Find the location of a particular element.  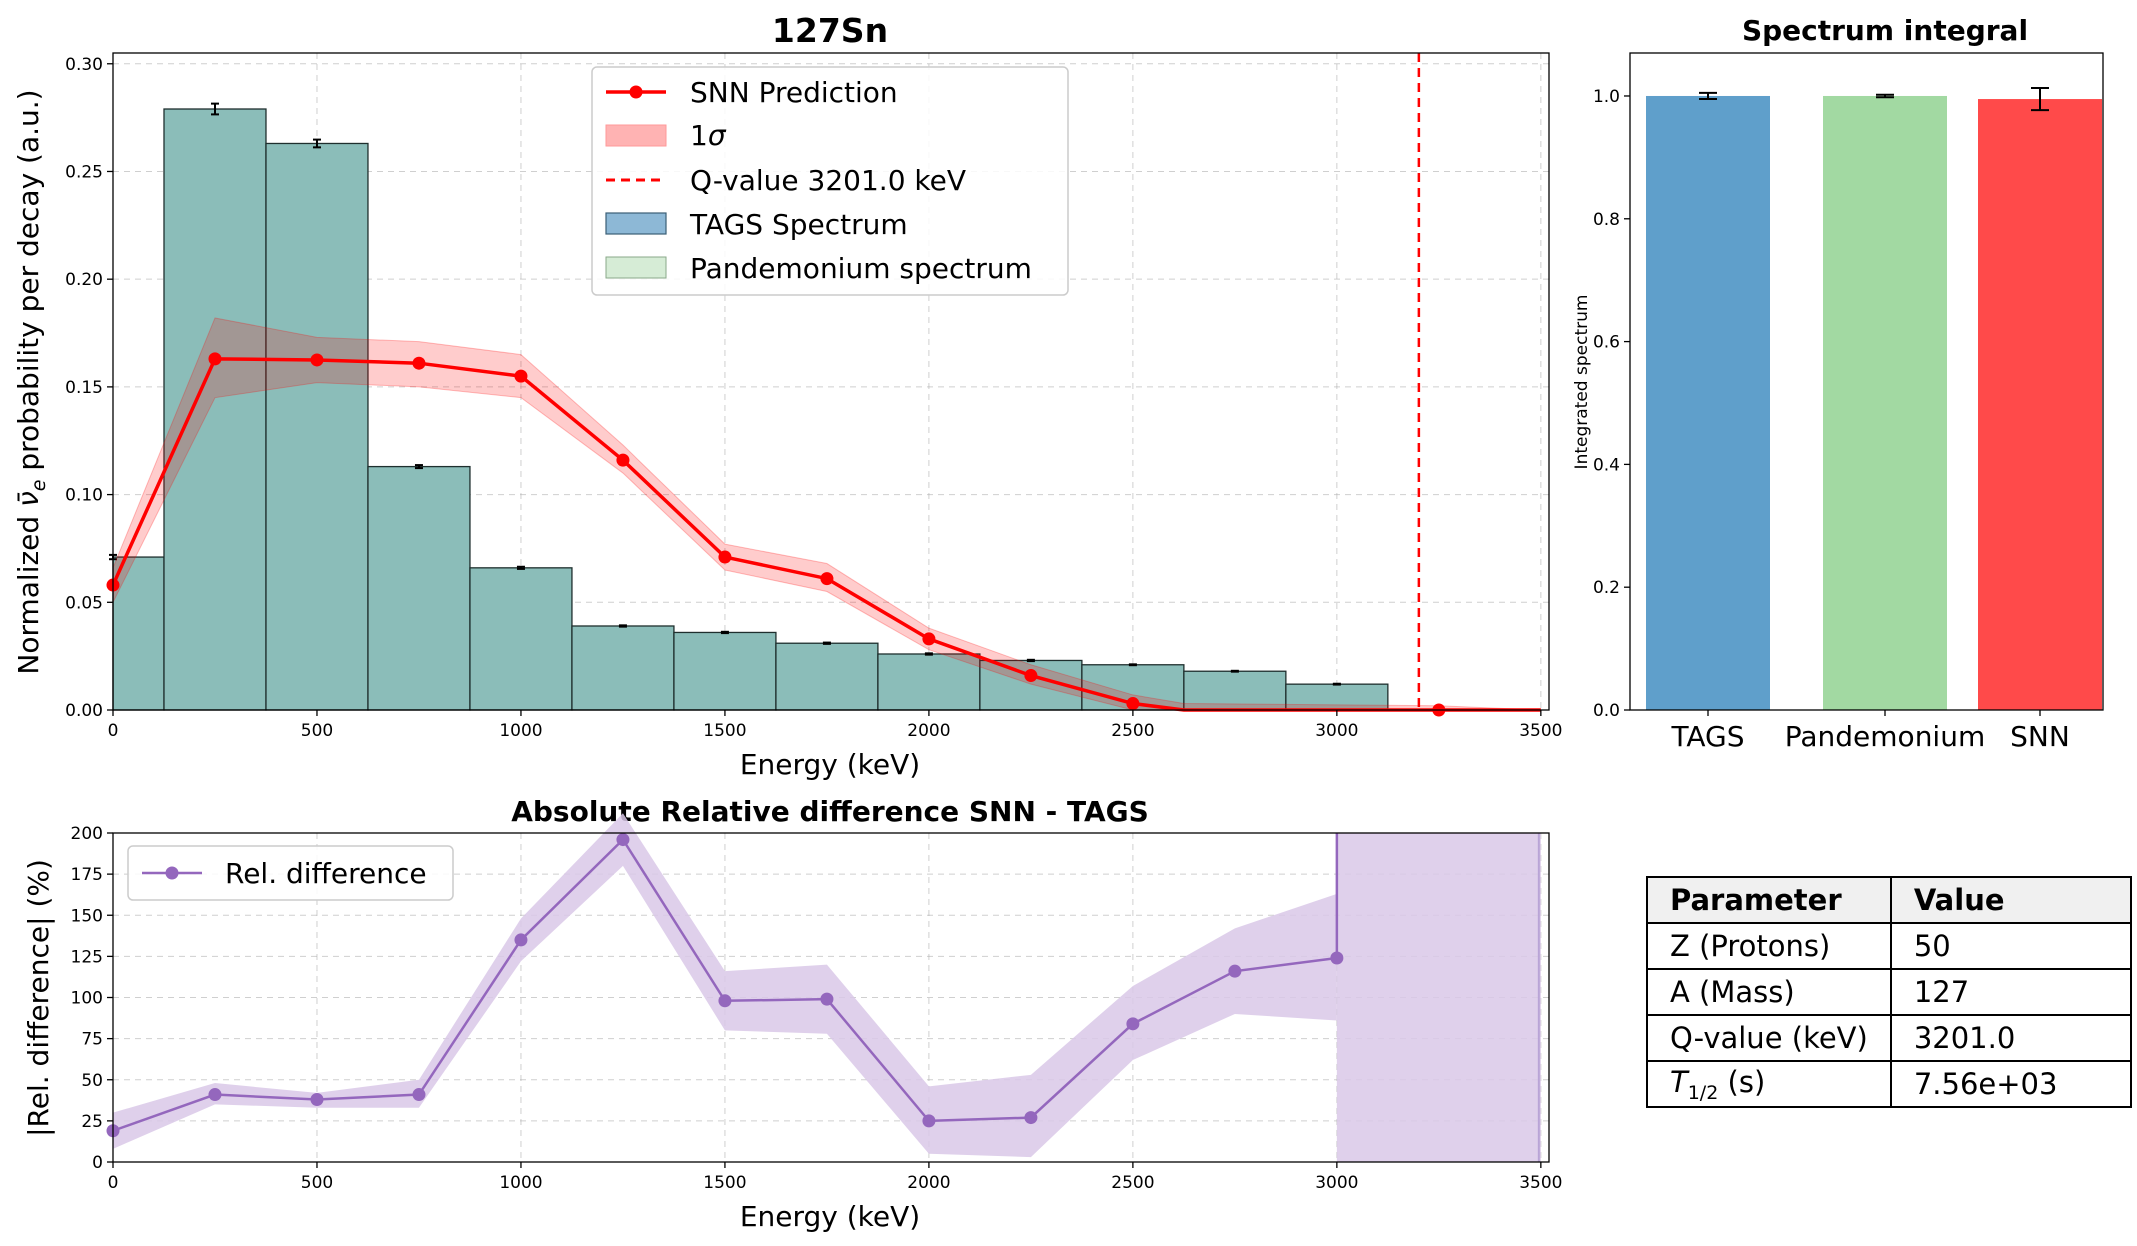

legend-pandemonium-label: Pandemonium spectrum is located at coordinates (861, 268).